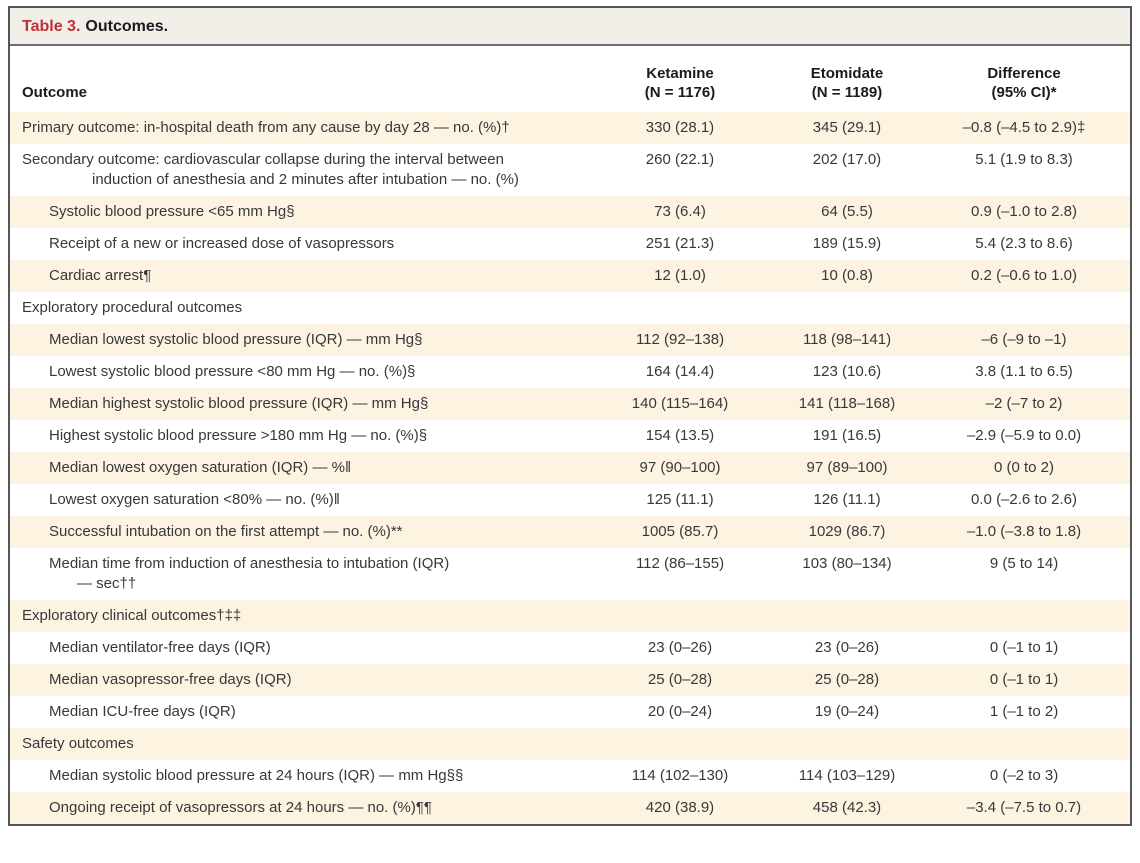  What do you see at coordinates (170, 679) in the screenshot?
I see `outcome-label-line: Median vasopressor-free days (IQR)` at bounding box center [170, 679].